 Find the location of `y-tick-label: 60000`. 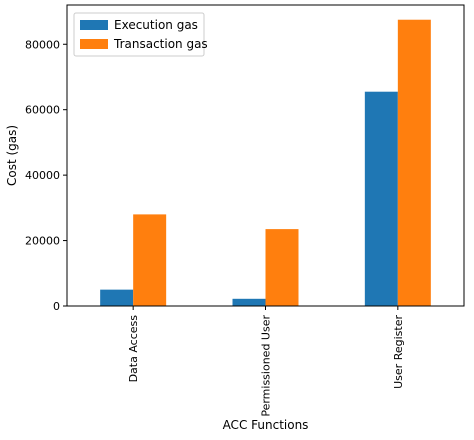

y-tick-label: 60000 is located at coordinates (42, 110).